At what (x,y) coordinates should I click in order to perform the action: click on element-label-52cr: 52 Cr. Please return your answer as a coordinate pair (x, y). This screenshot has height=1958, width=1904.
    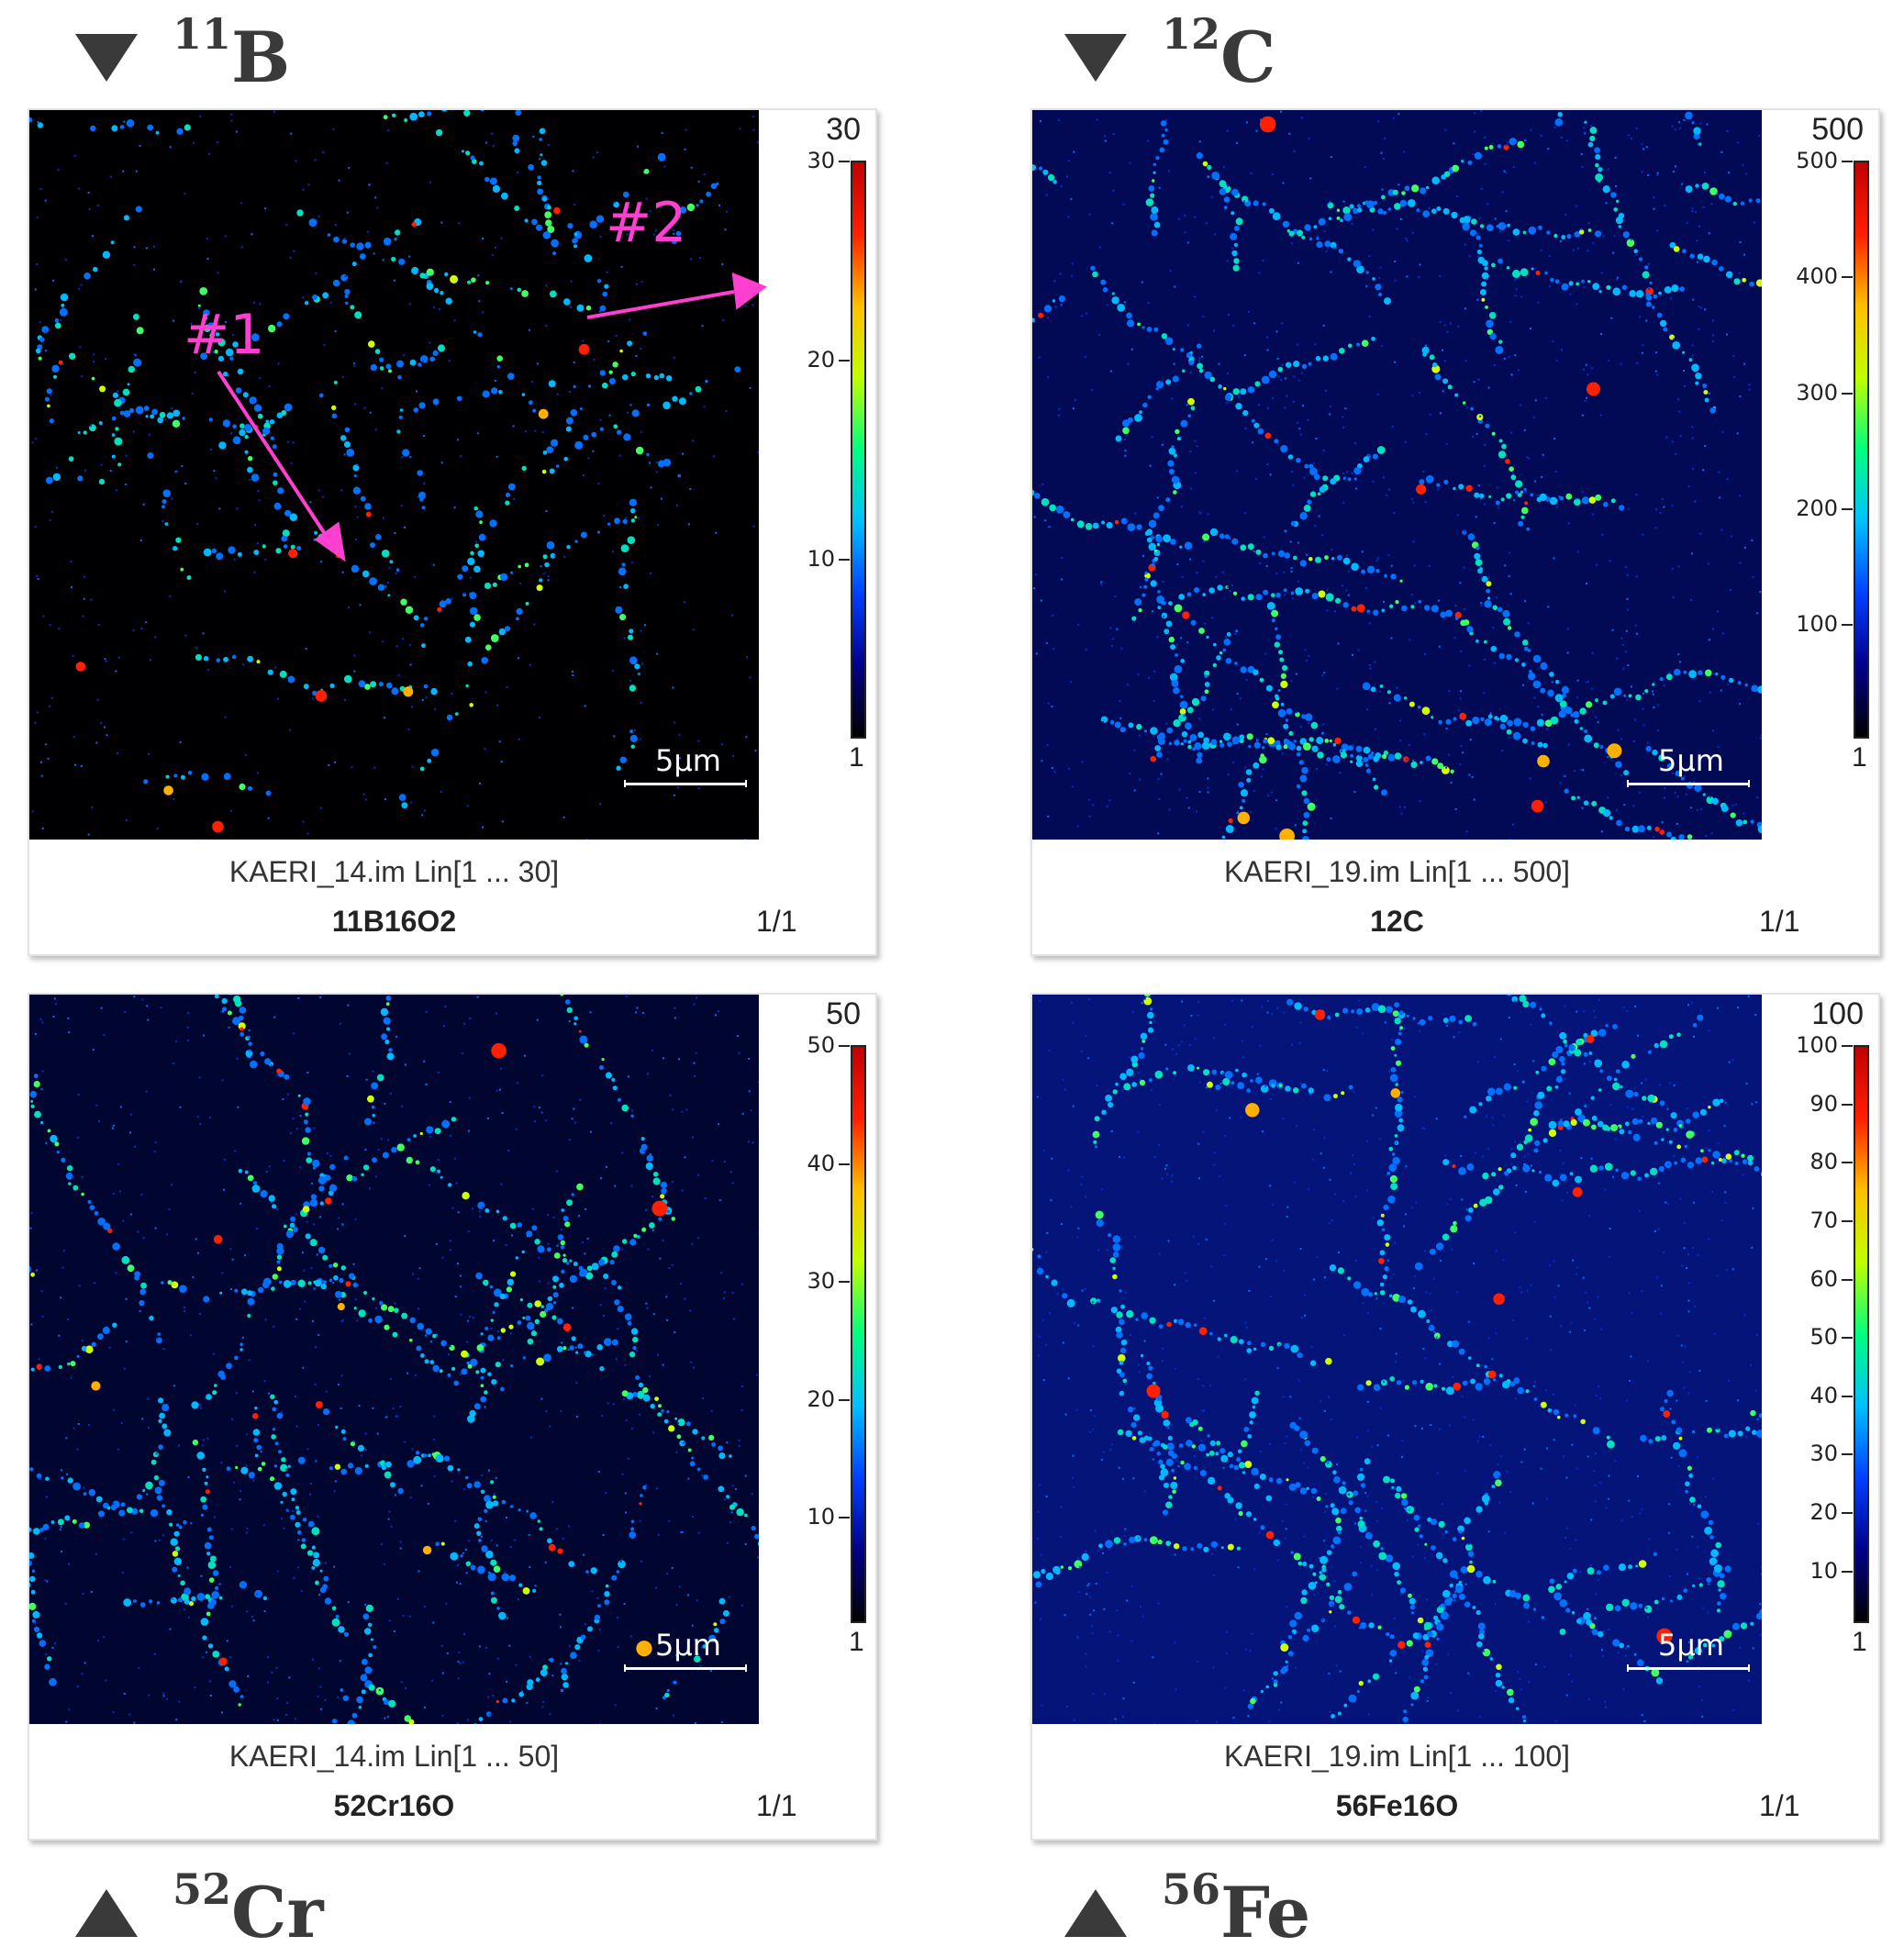
    Looking at the image, I should click on (199, 1908).